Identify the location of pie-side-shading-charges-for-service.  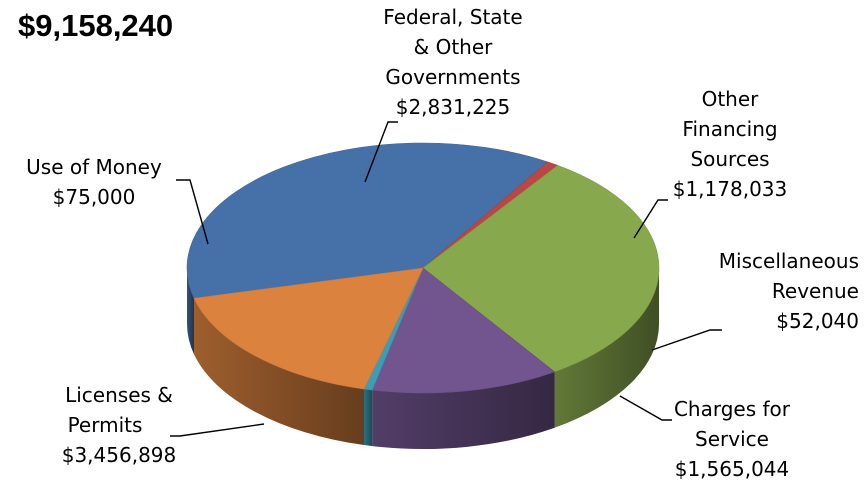
(279, 372).